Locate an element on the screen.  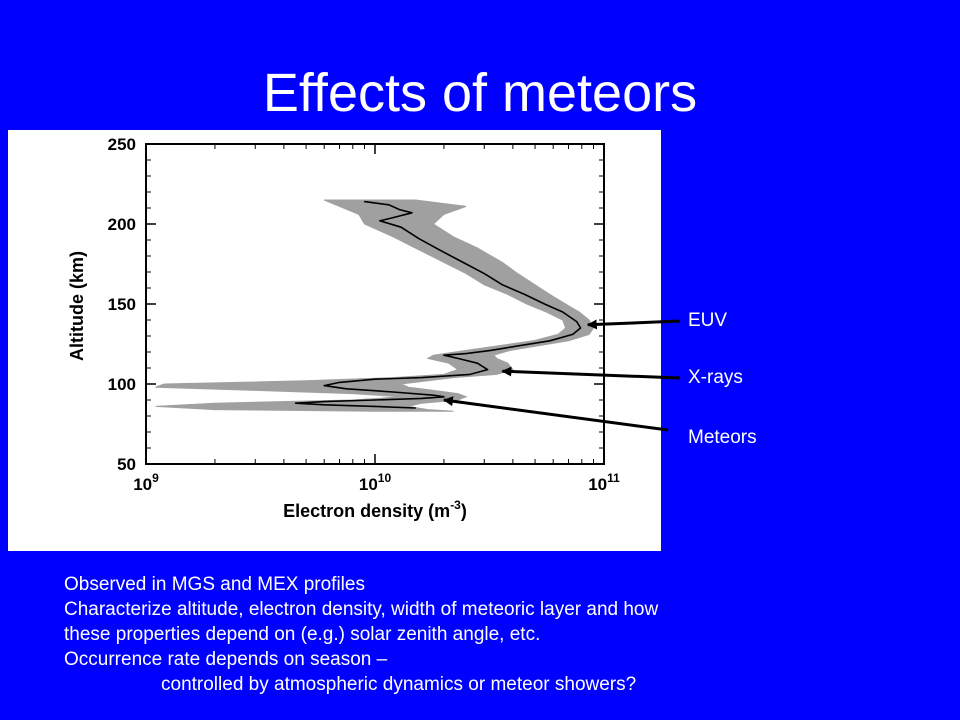
mean-profile-line is located at coordinates (438, 304).